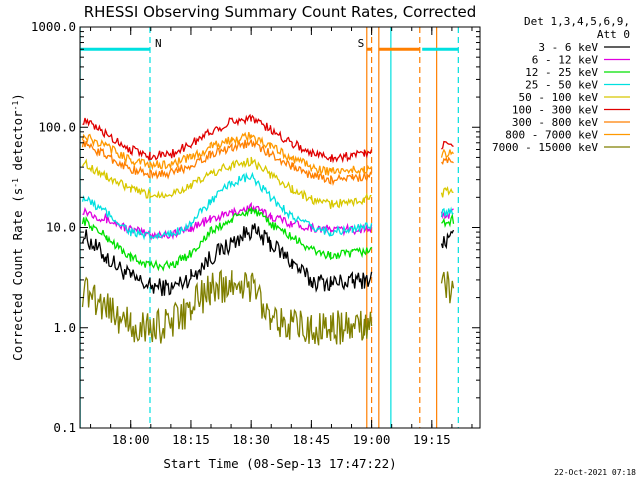 The height and width of the screenshot is (480, 640). I want to click on legend-label: 7000 - 15000 keV, so click(545, 147).